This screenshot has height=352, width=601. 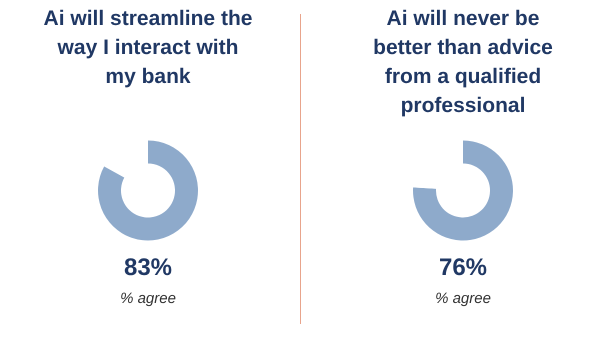 I want to click on chart-title: Ai will streamline the way I interact with my bank, so click(x=148, y=47).